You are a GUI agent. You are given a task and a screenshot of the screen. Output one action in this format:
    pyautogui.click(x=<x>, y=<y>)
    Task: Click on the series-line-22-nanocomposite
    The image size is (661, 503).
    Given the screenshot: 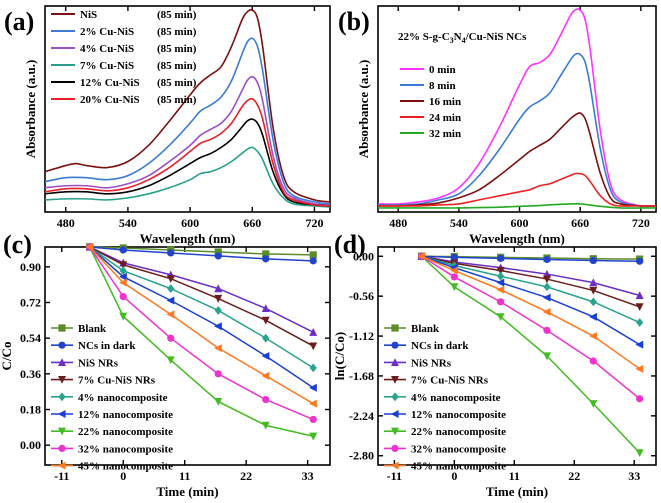 What is the action you would take?
    pyautogui.click(x=531, y=354)
    